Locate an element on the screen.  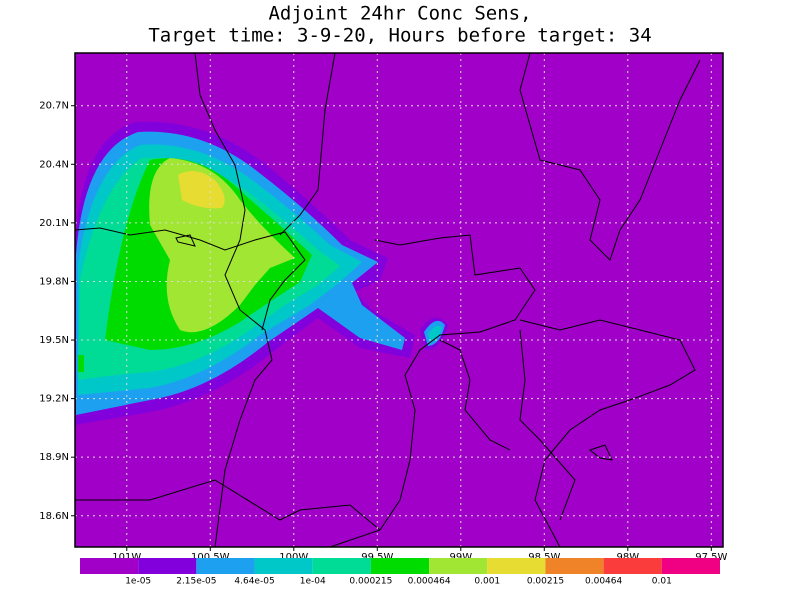
lat-tick-label: 19.2N is located at coordinates (54, 399).